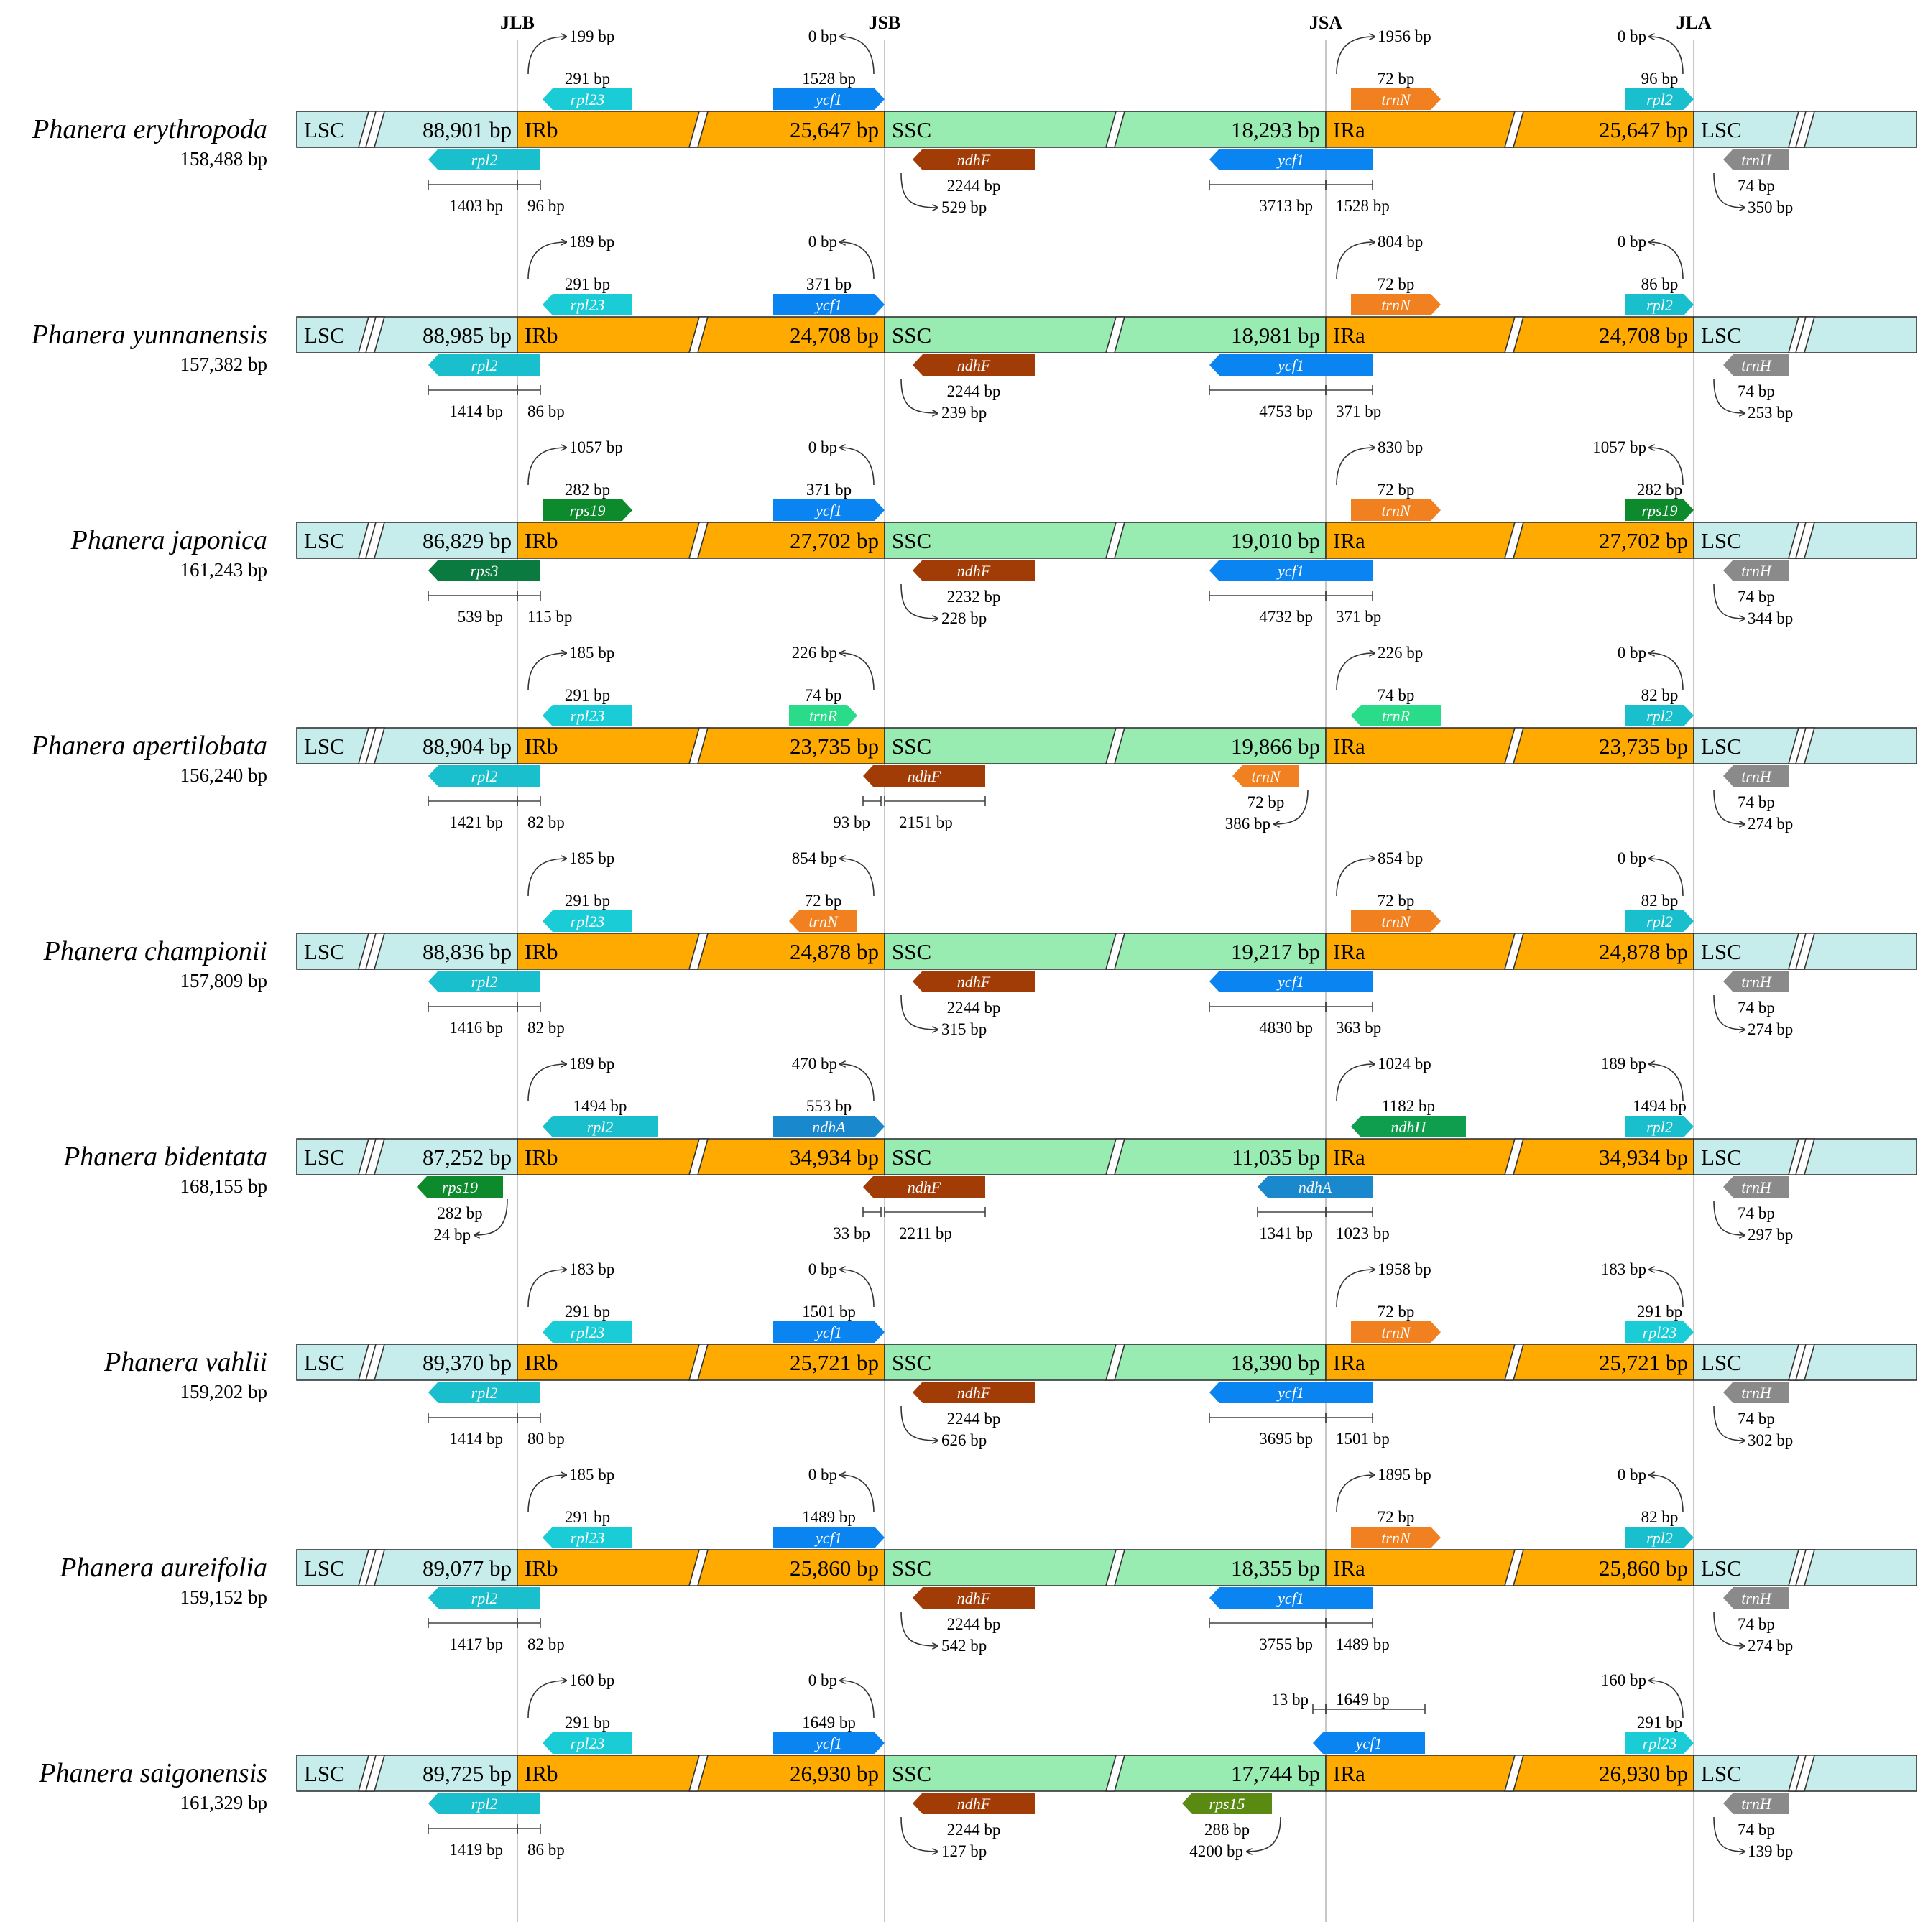 The image size is (1928, 1932). What do you see at coordinates (834, 1362) in the screenshot?
I see `irb-length: 25,721 bp` at bounding box center [834, 1362].